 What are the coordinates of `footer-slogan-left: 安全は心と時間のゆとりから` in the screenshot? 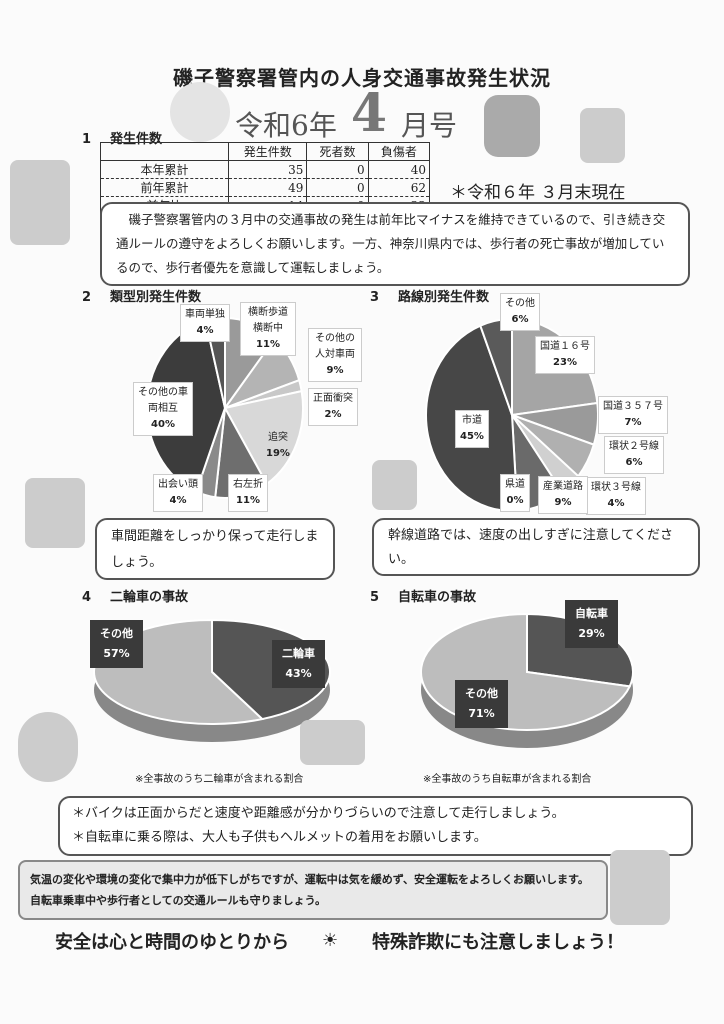 It's located at (172, 942).